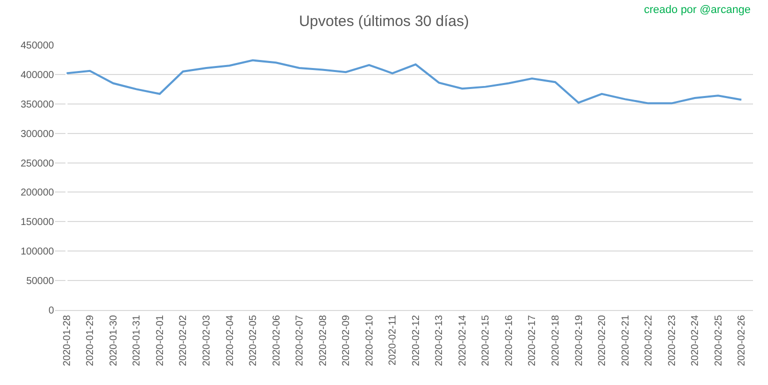  I want to click on x-tick-label: 2020-02-21, so click(626, 340).